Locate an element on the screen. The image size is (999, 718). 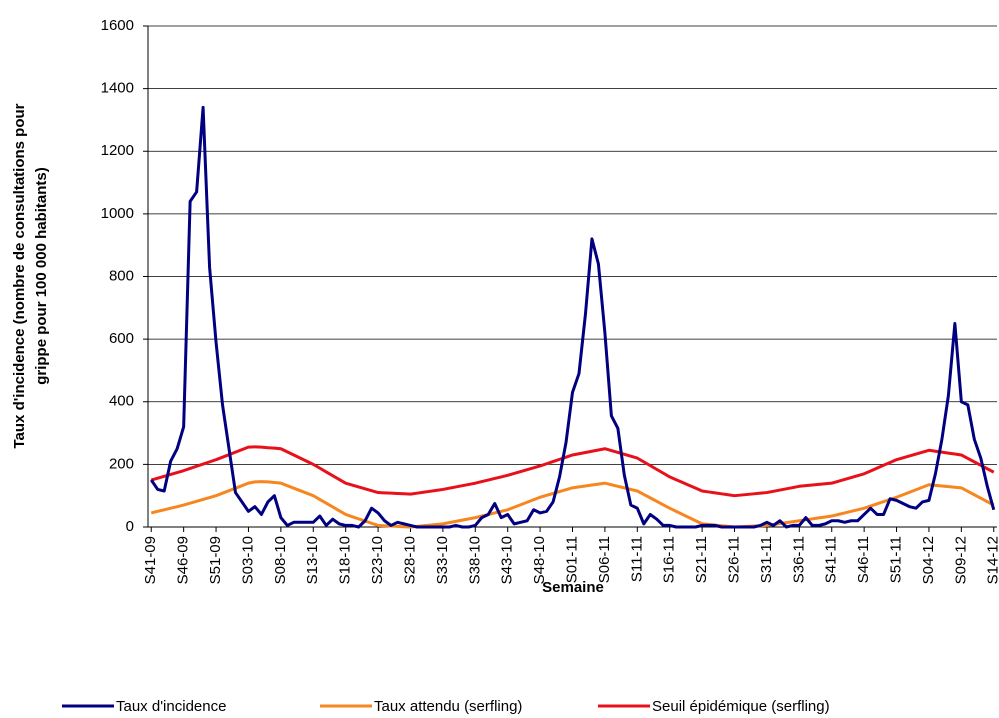
x-tick-label: S03-10 is located at coordinates (247, 560).